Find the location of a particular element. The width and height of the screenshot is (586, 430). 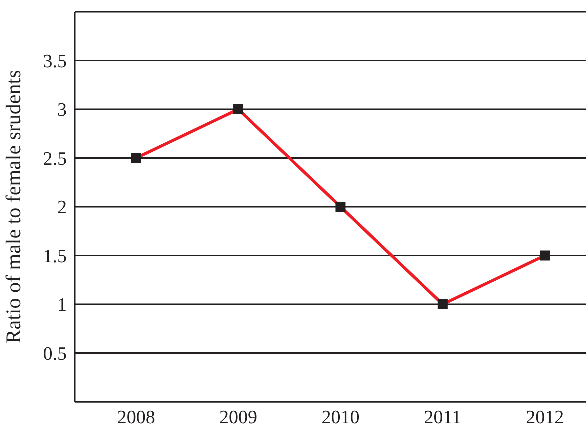

y-tick-label: 2 is located at coordinates (62, 208).